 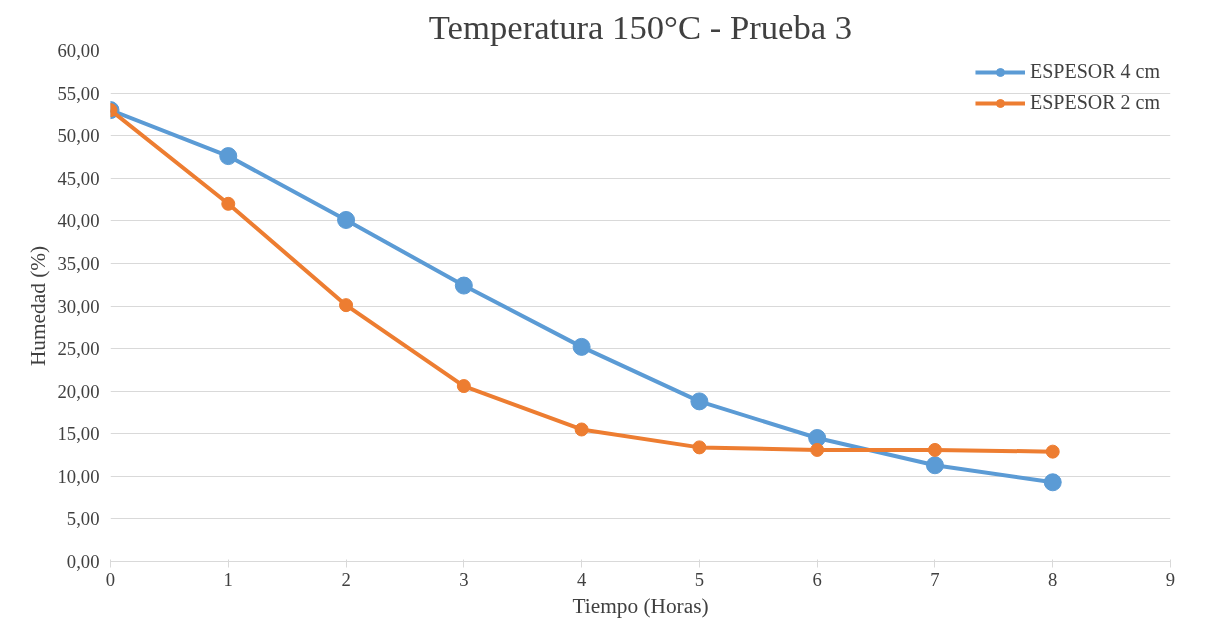 What do you see at coordinates (78, 391) in the screenshot?
I see `y-tick-label: 20,00` at bounding box center [78, 391].